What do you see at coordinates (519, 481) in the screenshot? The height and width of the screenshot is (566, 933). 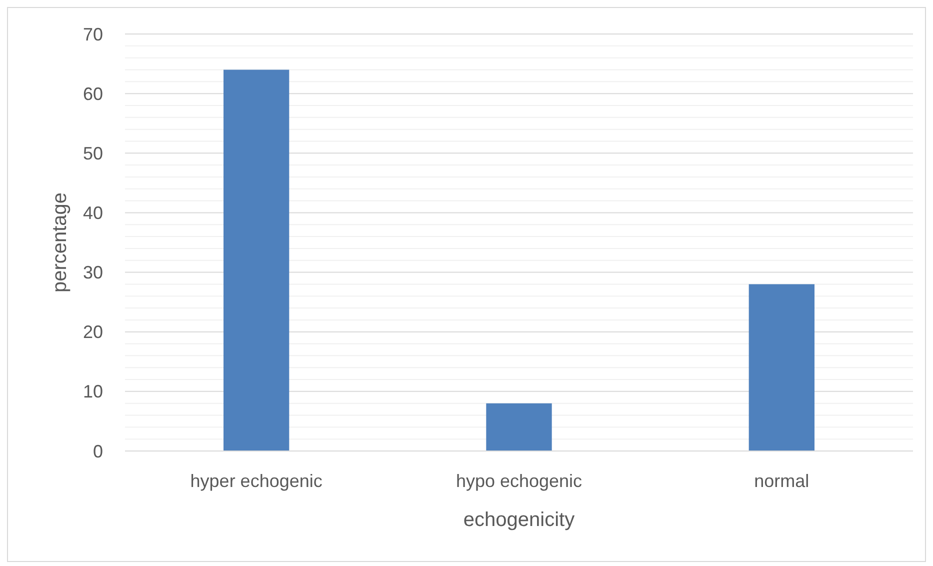 I see `x-tick-label: hypo echogenic` at bounding box center [519, 481].